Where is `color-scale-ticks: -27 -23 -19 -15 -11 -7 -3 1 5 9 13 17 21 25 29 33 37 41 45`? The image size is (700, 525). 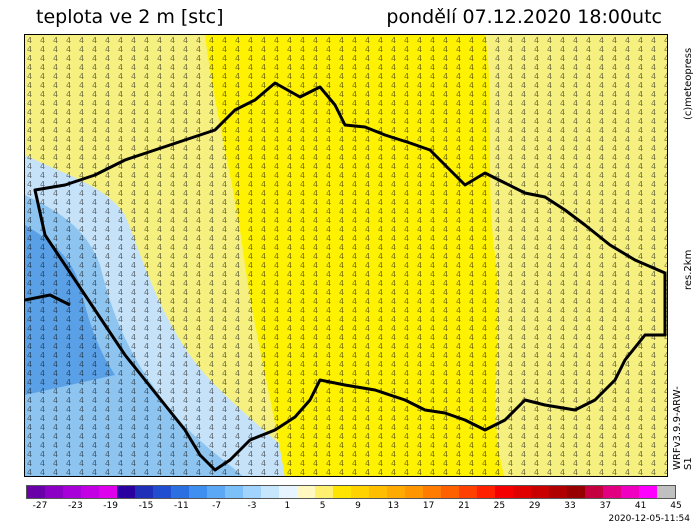
color-scale-ticks: -27 -23 -19 -15 -11 -7 -3 1 5 9 13 17 21 25 29 33 37 41 45 is located at coordinates (354, 508).